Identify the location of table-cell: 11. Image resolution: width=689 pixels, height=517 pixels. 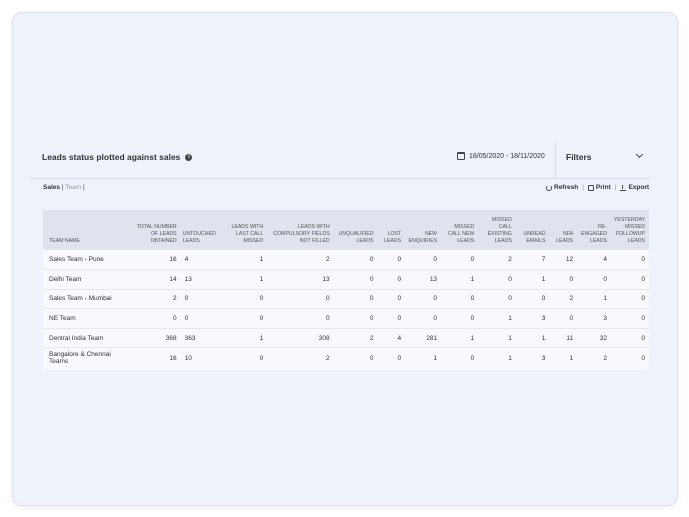
(563, 338).